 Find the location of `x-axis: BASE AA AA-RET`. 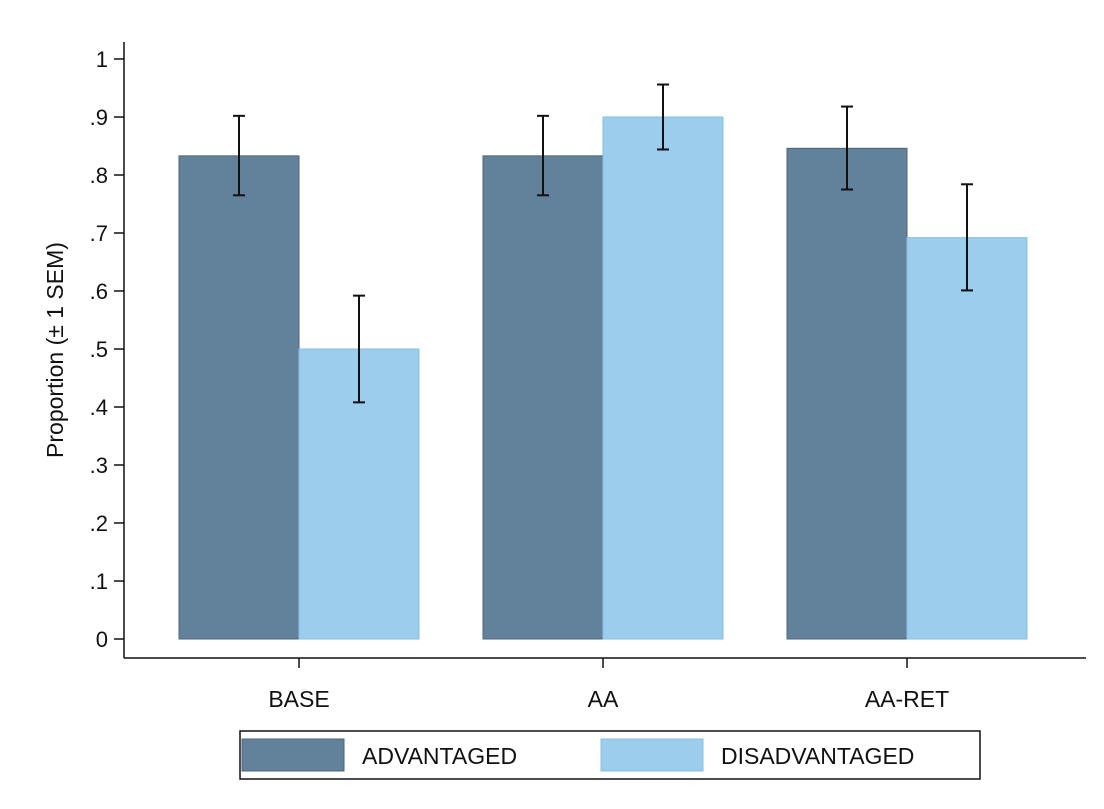

x-axis: BASE AA AA-RET is located at coordinates (605, 684).